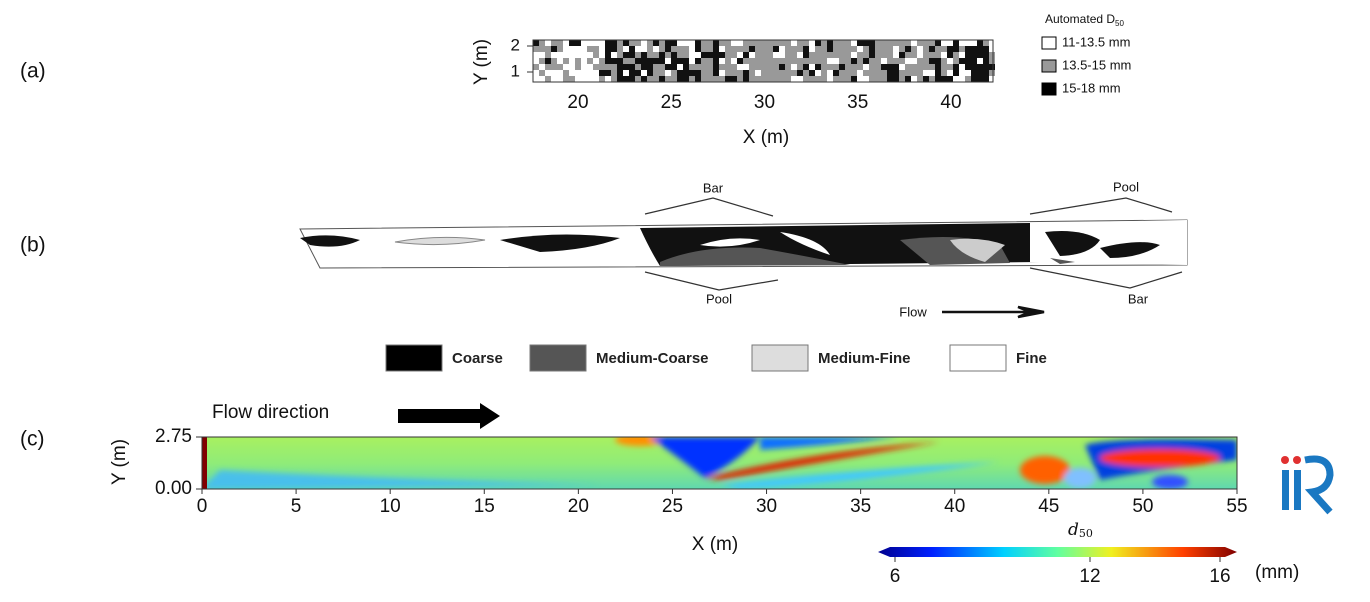  I want to click on flow-label: Flow direction, so click(270, 412).